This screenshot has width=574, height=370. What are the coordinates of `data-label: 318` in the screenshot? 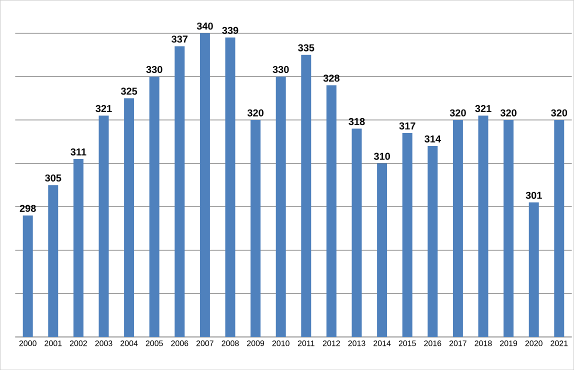 It's located at (356, 122).